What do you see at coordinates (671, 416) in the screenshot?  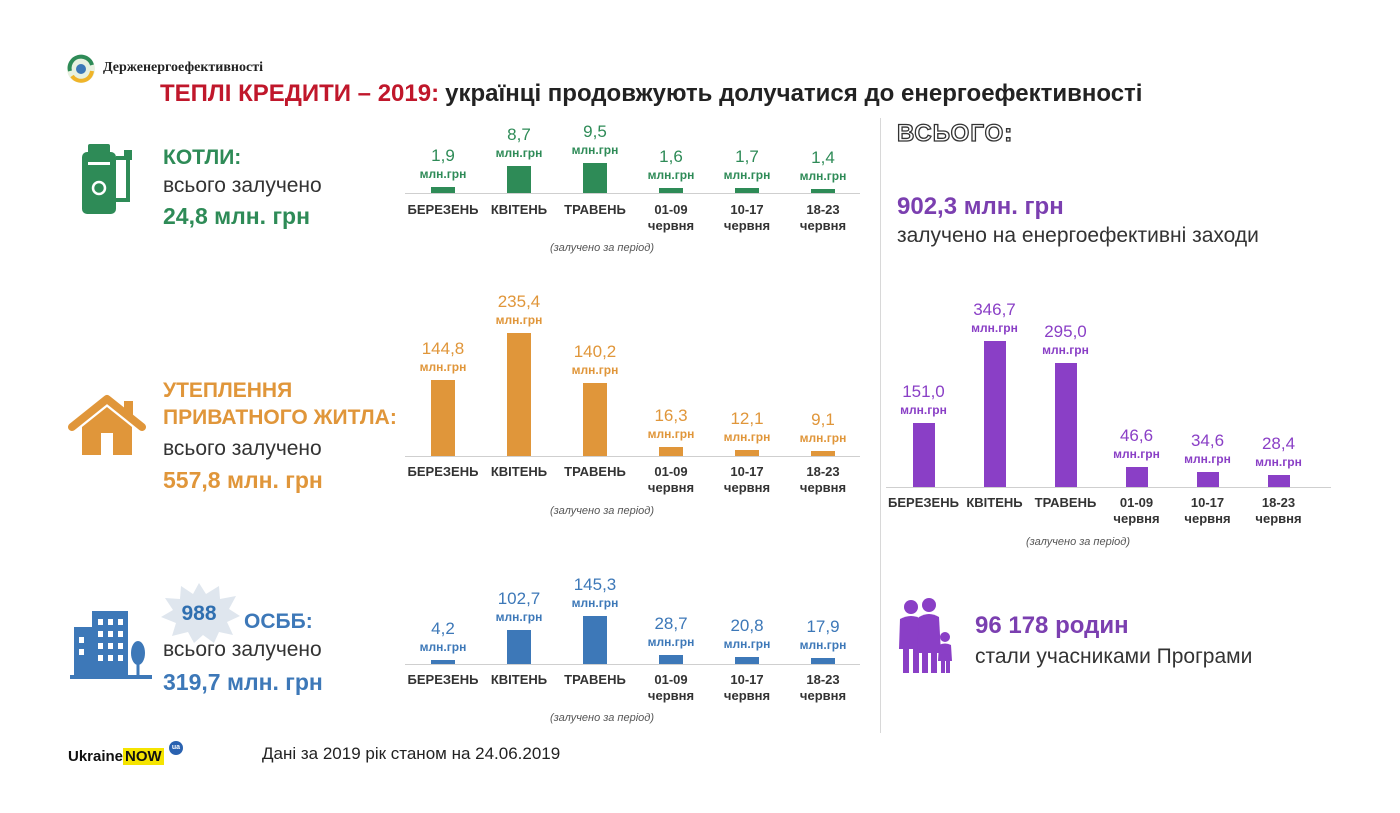 I see `chart-value-label: 16,3` at bounding box center [671, 416].